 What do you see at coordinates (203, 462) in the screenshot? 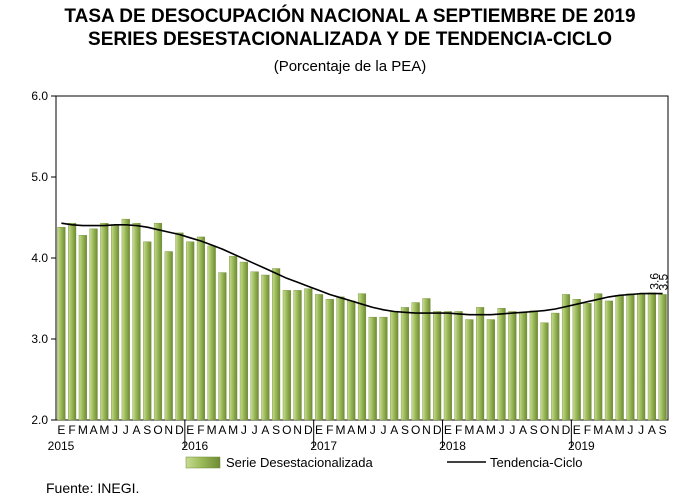
I see `legend-swatch-bars` at bounding box center [203, 462].